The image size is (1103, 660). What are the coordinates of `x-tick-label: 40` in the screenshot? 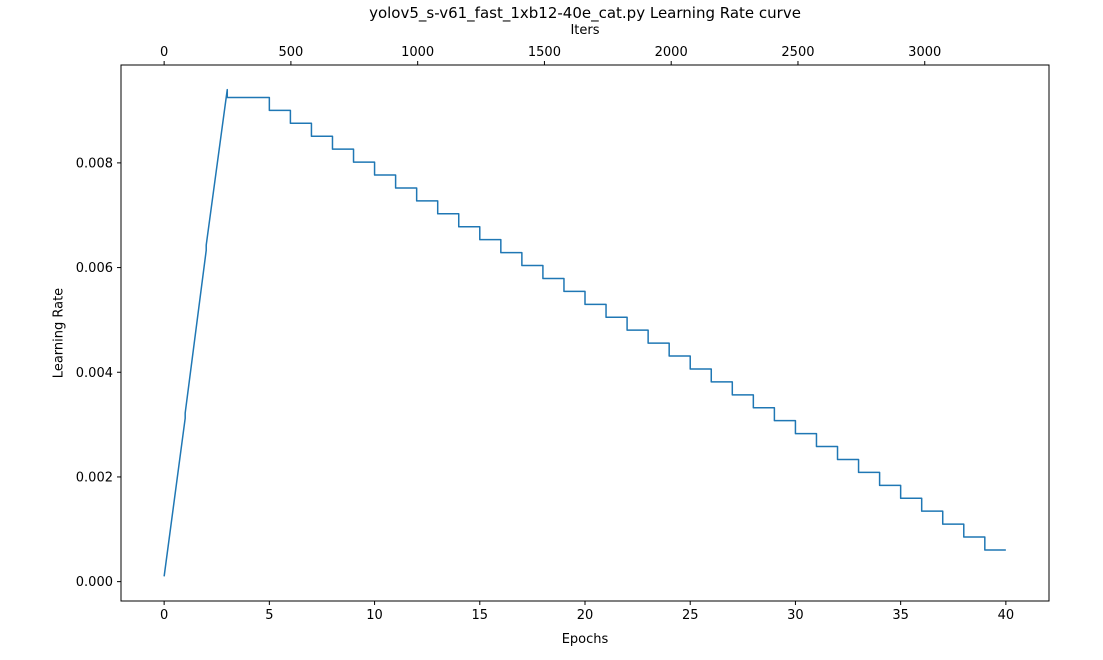 It's located at (1006, 615).